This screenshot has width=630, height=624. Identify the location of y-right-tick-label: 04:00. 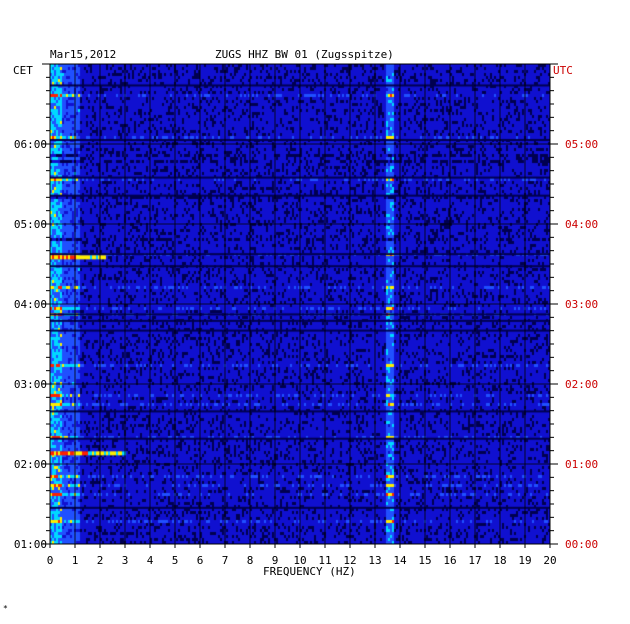
(581, 224).